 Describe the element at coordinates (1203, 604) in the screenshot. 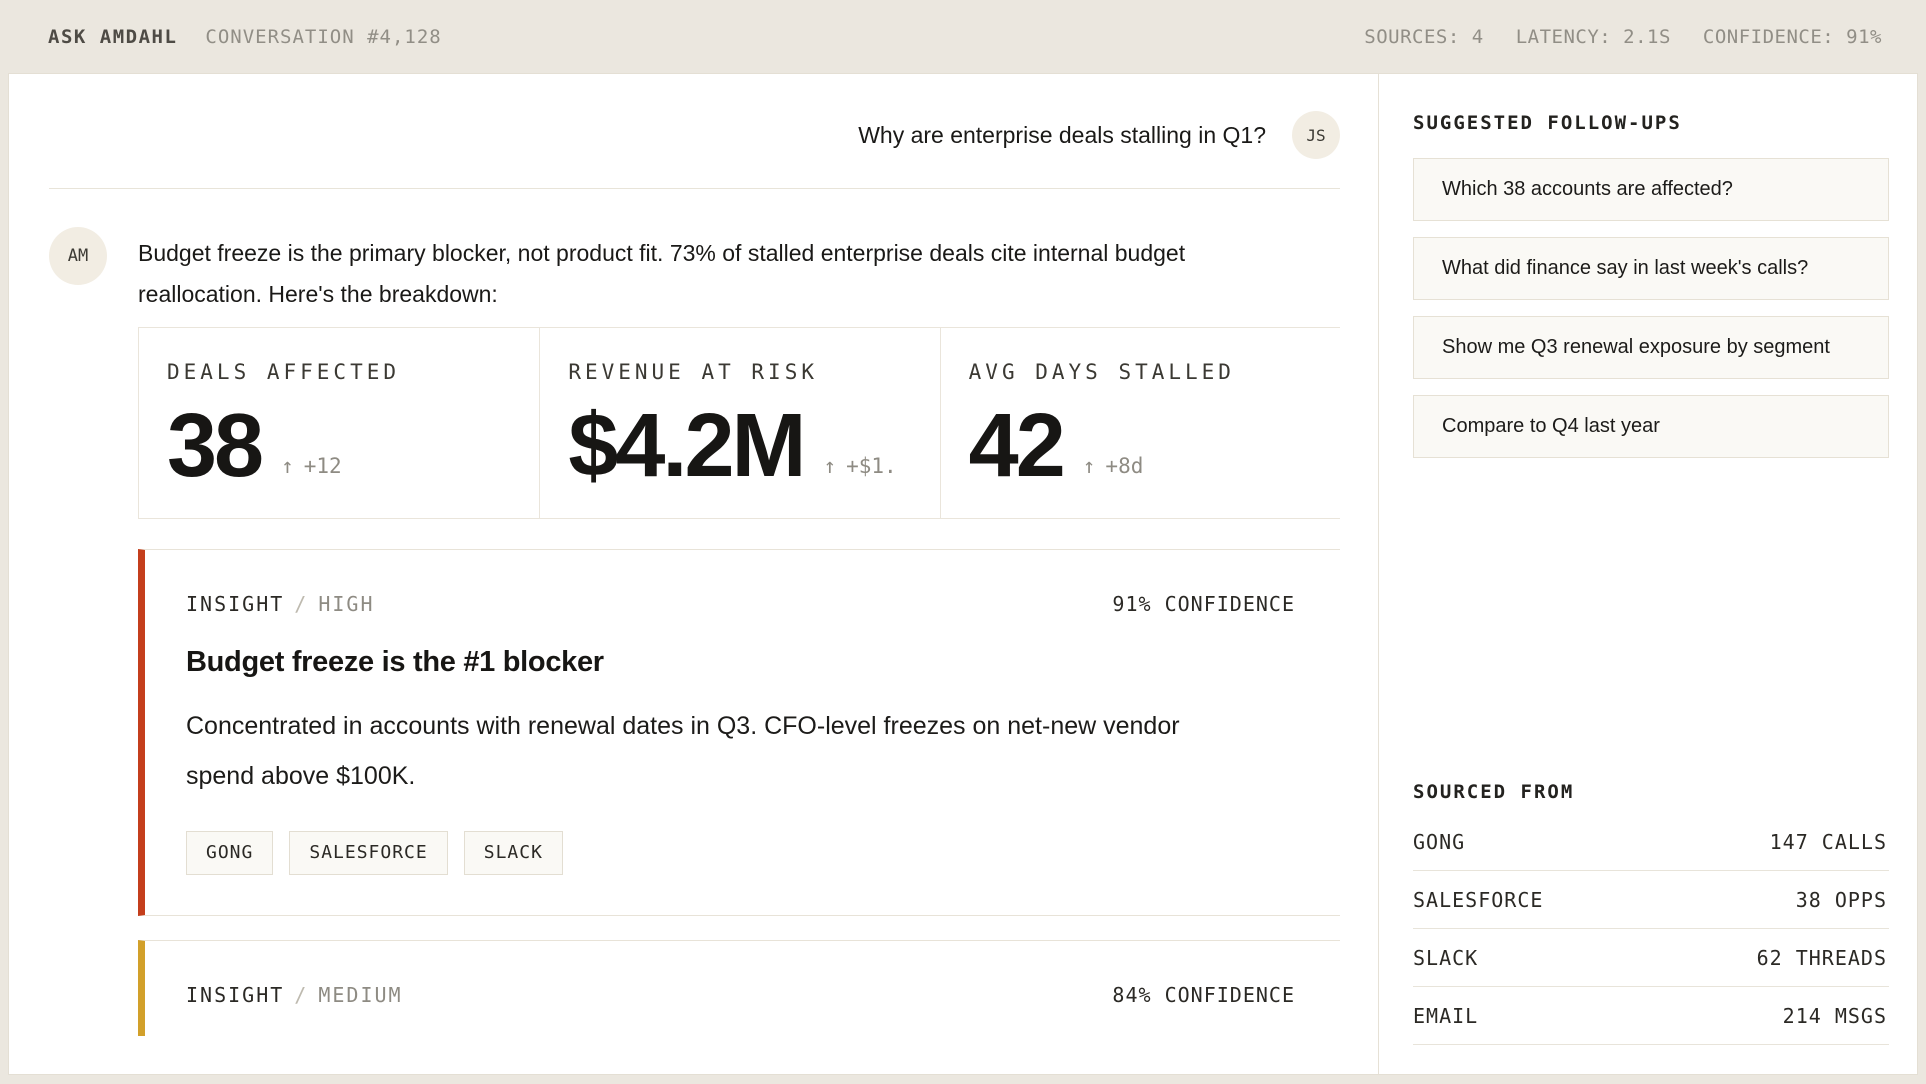

I see `insight-confidence: 91% CONFIDENCE` at that location.